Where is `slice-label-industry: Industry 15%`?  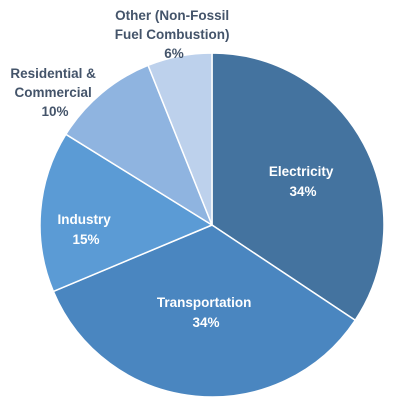
slice-label-industry: Industry 15% is located at coordinates (85, 229).